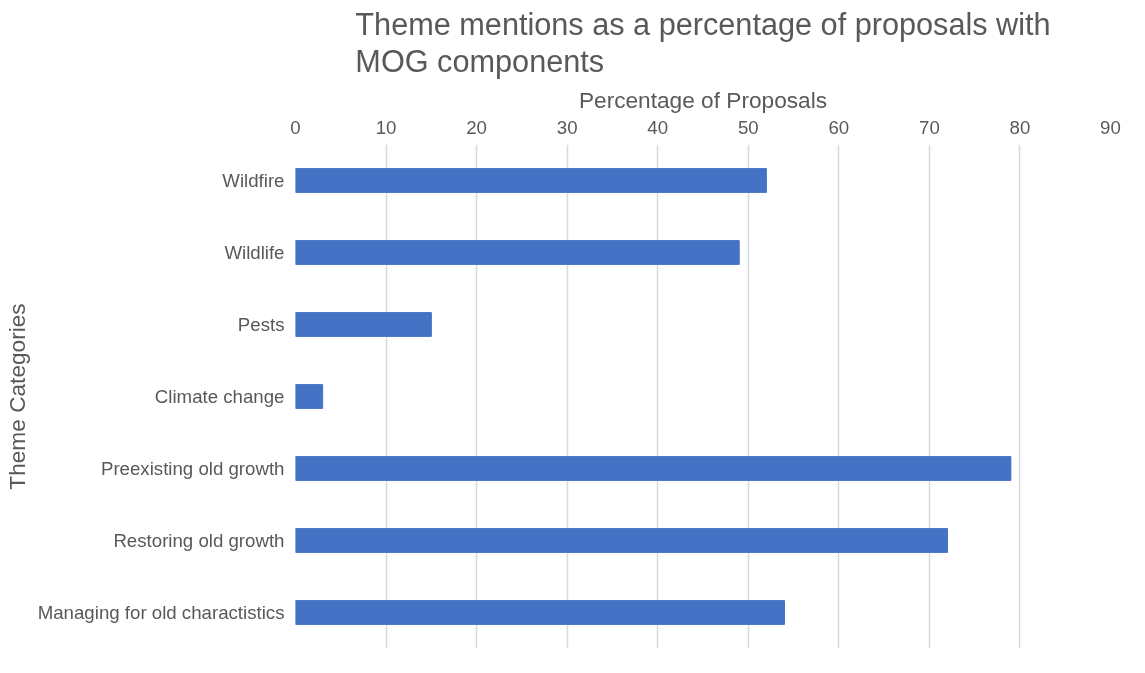  What do you see at coordinates (476, 127) in the screenshot?
I see `x-tick-label: 20` at bounding box center [476, 127].